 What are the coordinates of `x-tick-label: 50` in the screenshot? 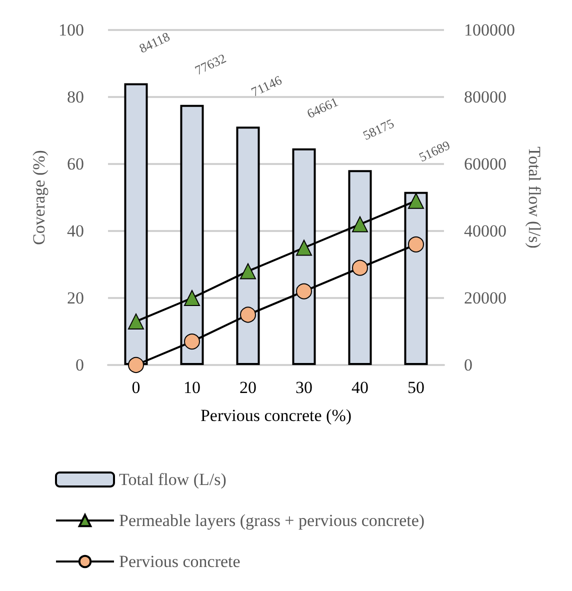 It's located at (416, 387).